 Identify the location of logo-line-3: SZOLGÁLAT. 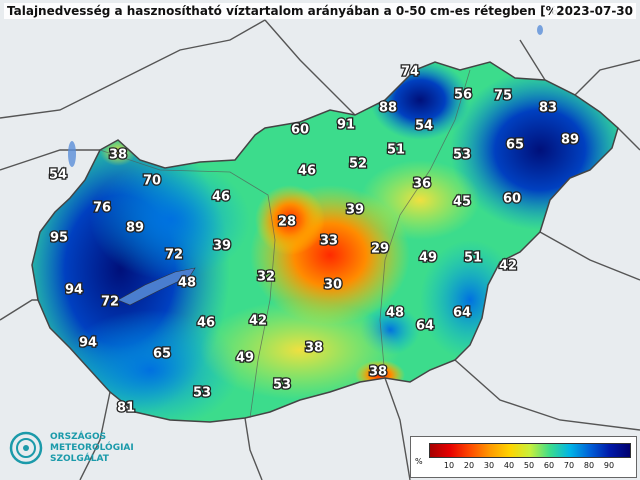
(79, 459).